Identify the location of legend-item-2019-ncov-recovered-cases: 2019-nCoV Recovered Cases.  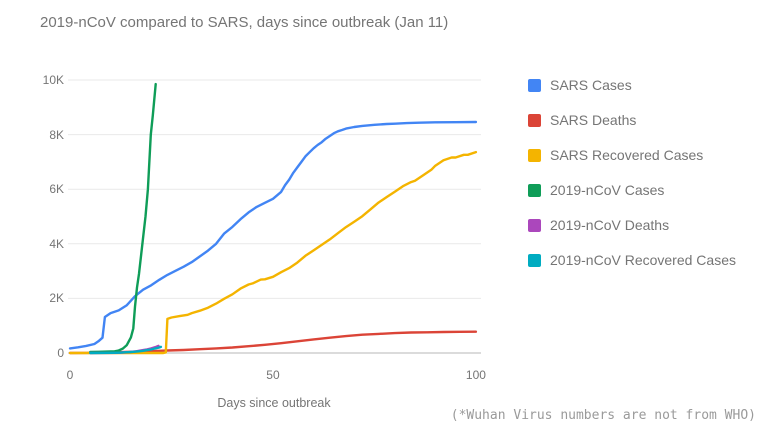
(632, 260).